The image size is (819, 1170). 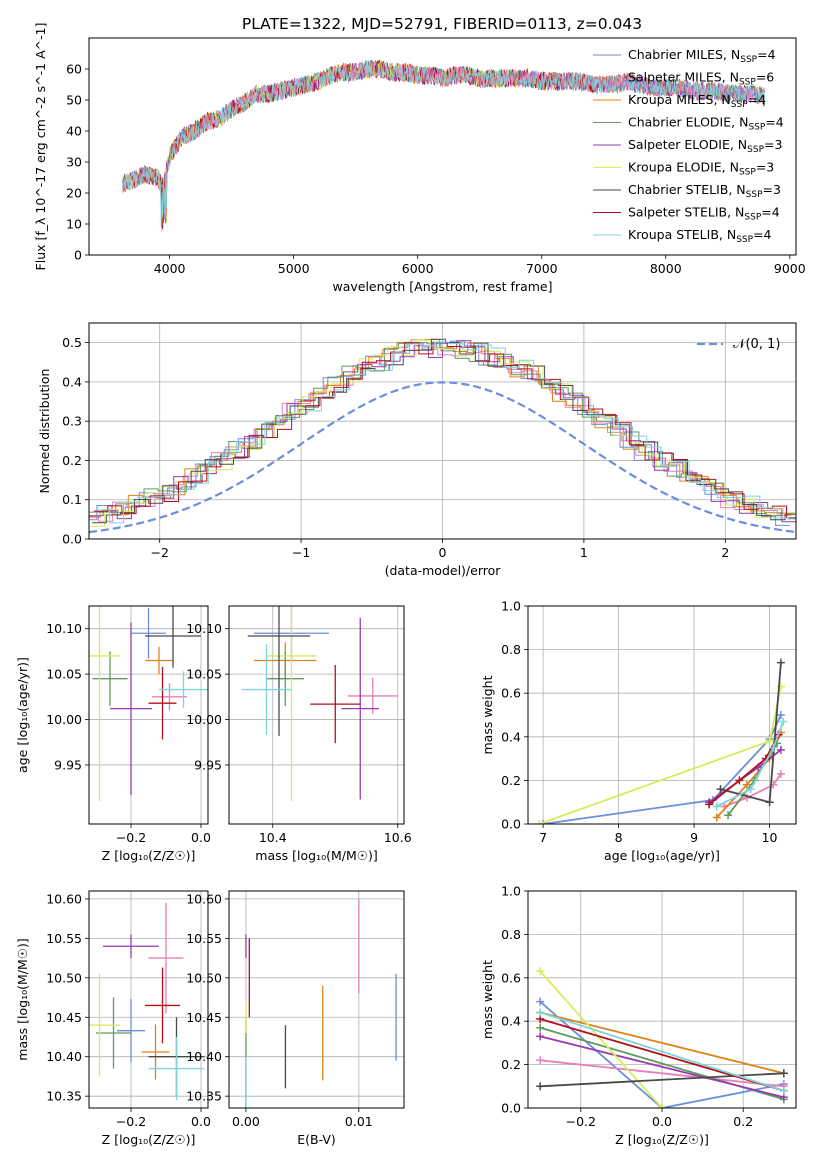 I want to click on x-tick-label: 0.0, so click(x=662, y=1121).